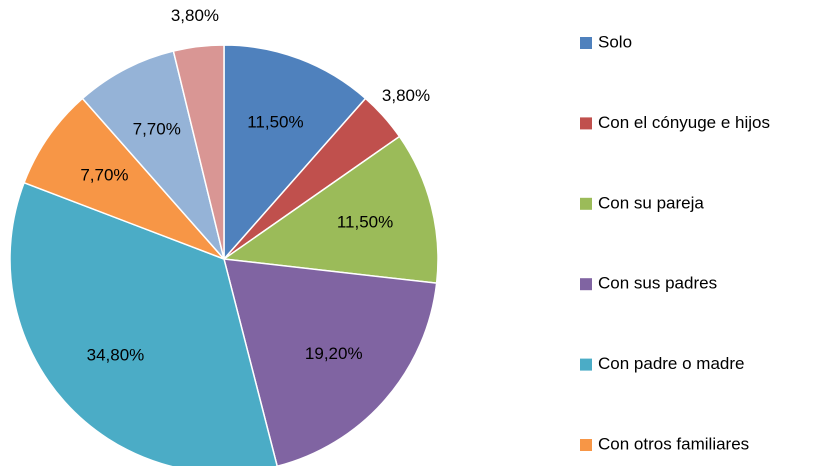  What do you see at coordinates (657, 283) in the screenshot?
I see `legend-label: Con sus padres` at bounding box center [657, 283].